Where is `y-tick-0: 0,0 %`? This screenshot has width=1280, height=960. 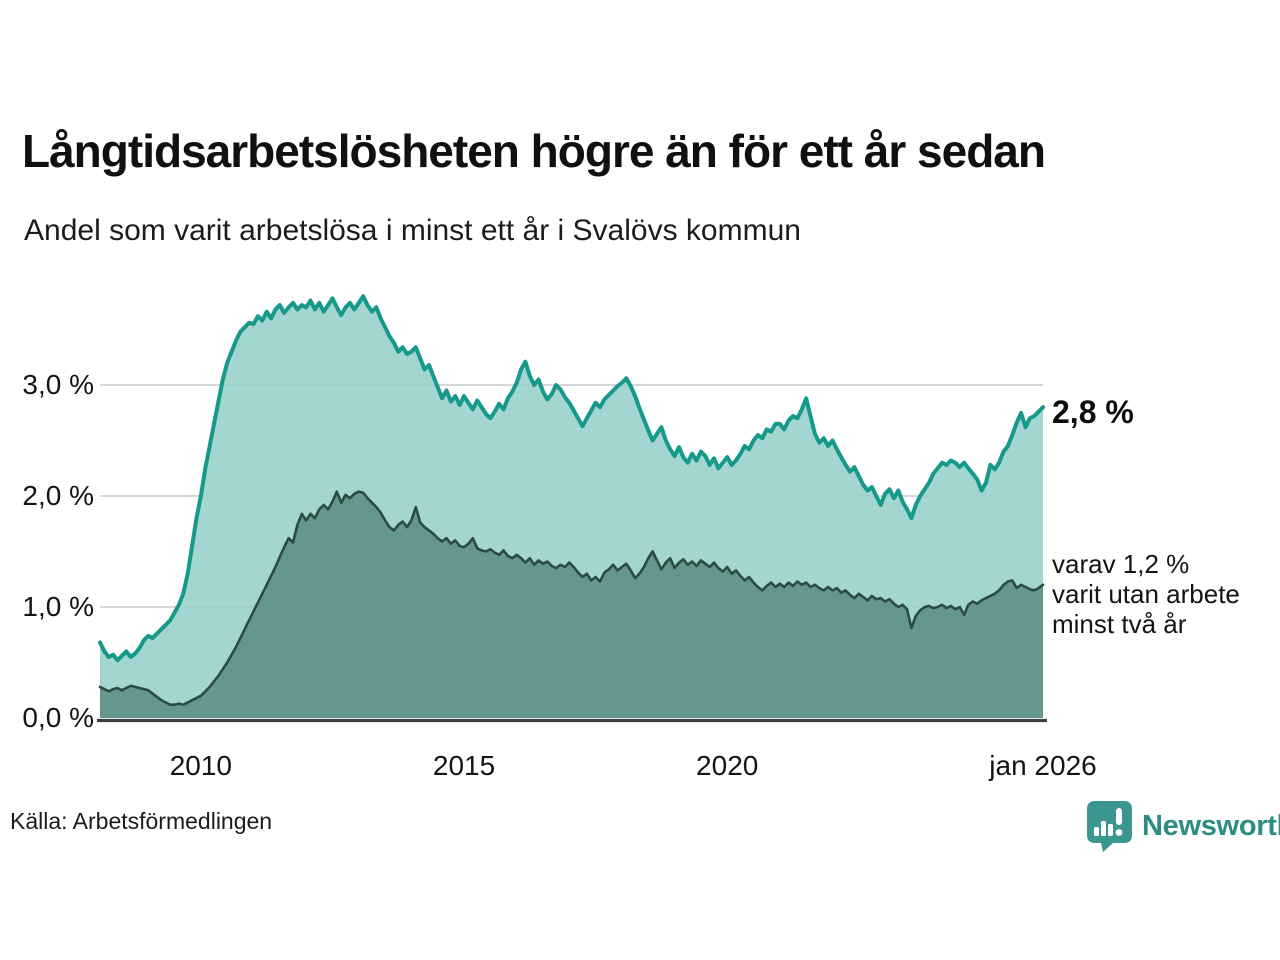
y-tick-0: 0,0 % is located at coordinates (58, 717).